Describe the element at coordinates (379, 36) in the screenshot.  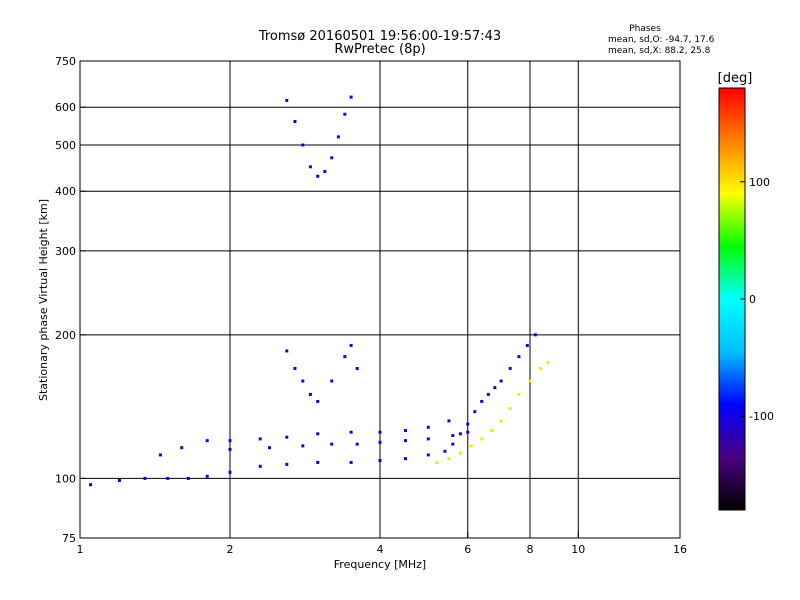
I see `chart-title: Tromsø 20160501 19:56:00-19:57:43` at that location.